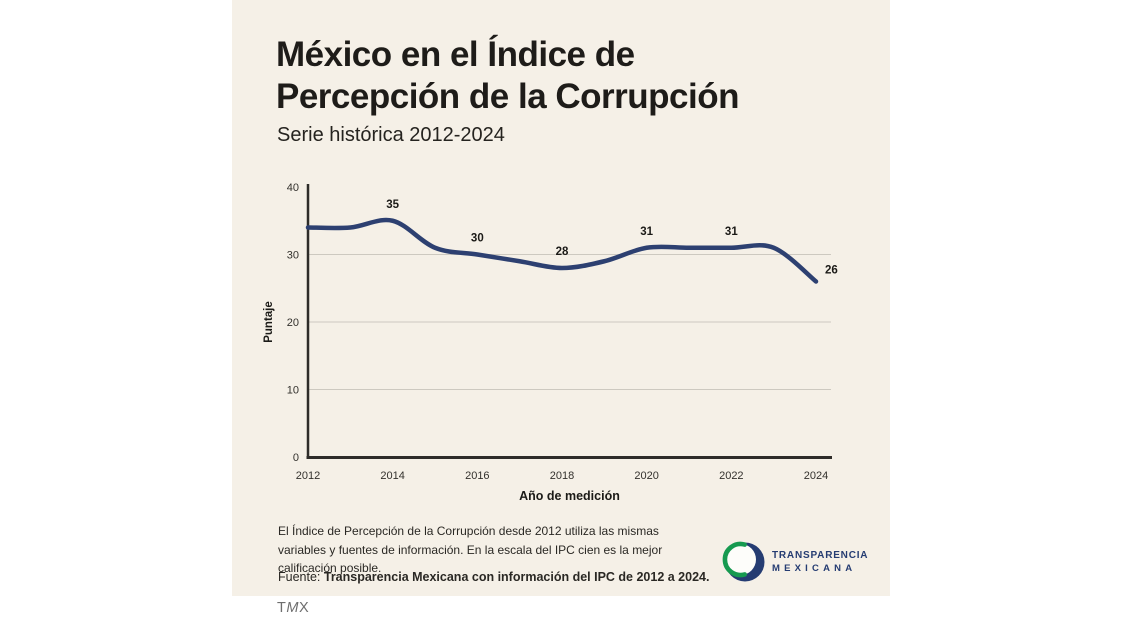 The width and height of the screenshot is (1121, 630). Describe the element at coordinates (392, 205) in the screenshot. I see `data-point-label: 35` at that location.